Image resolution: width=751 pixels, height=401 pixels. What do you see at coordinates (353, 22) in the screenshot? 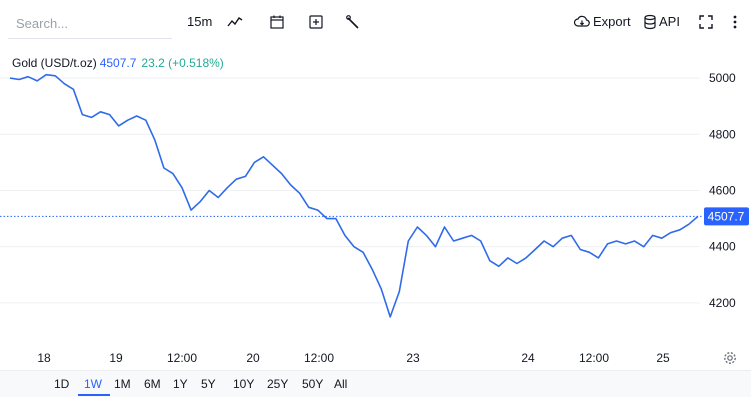
I see `settings-wrench-icon` at bounding box center [353, 22].